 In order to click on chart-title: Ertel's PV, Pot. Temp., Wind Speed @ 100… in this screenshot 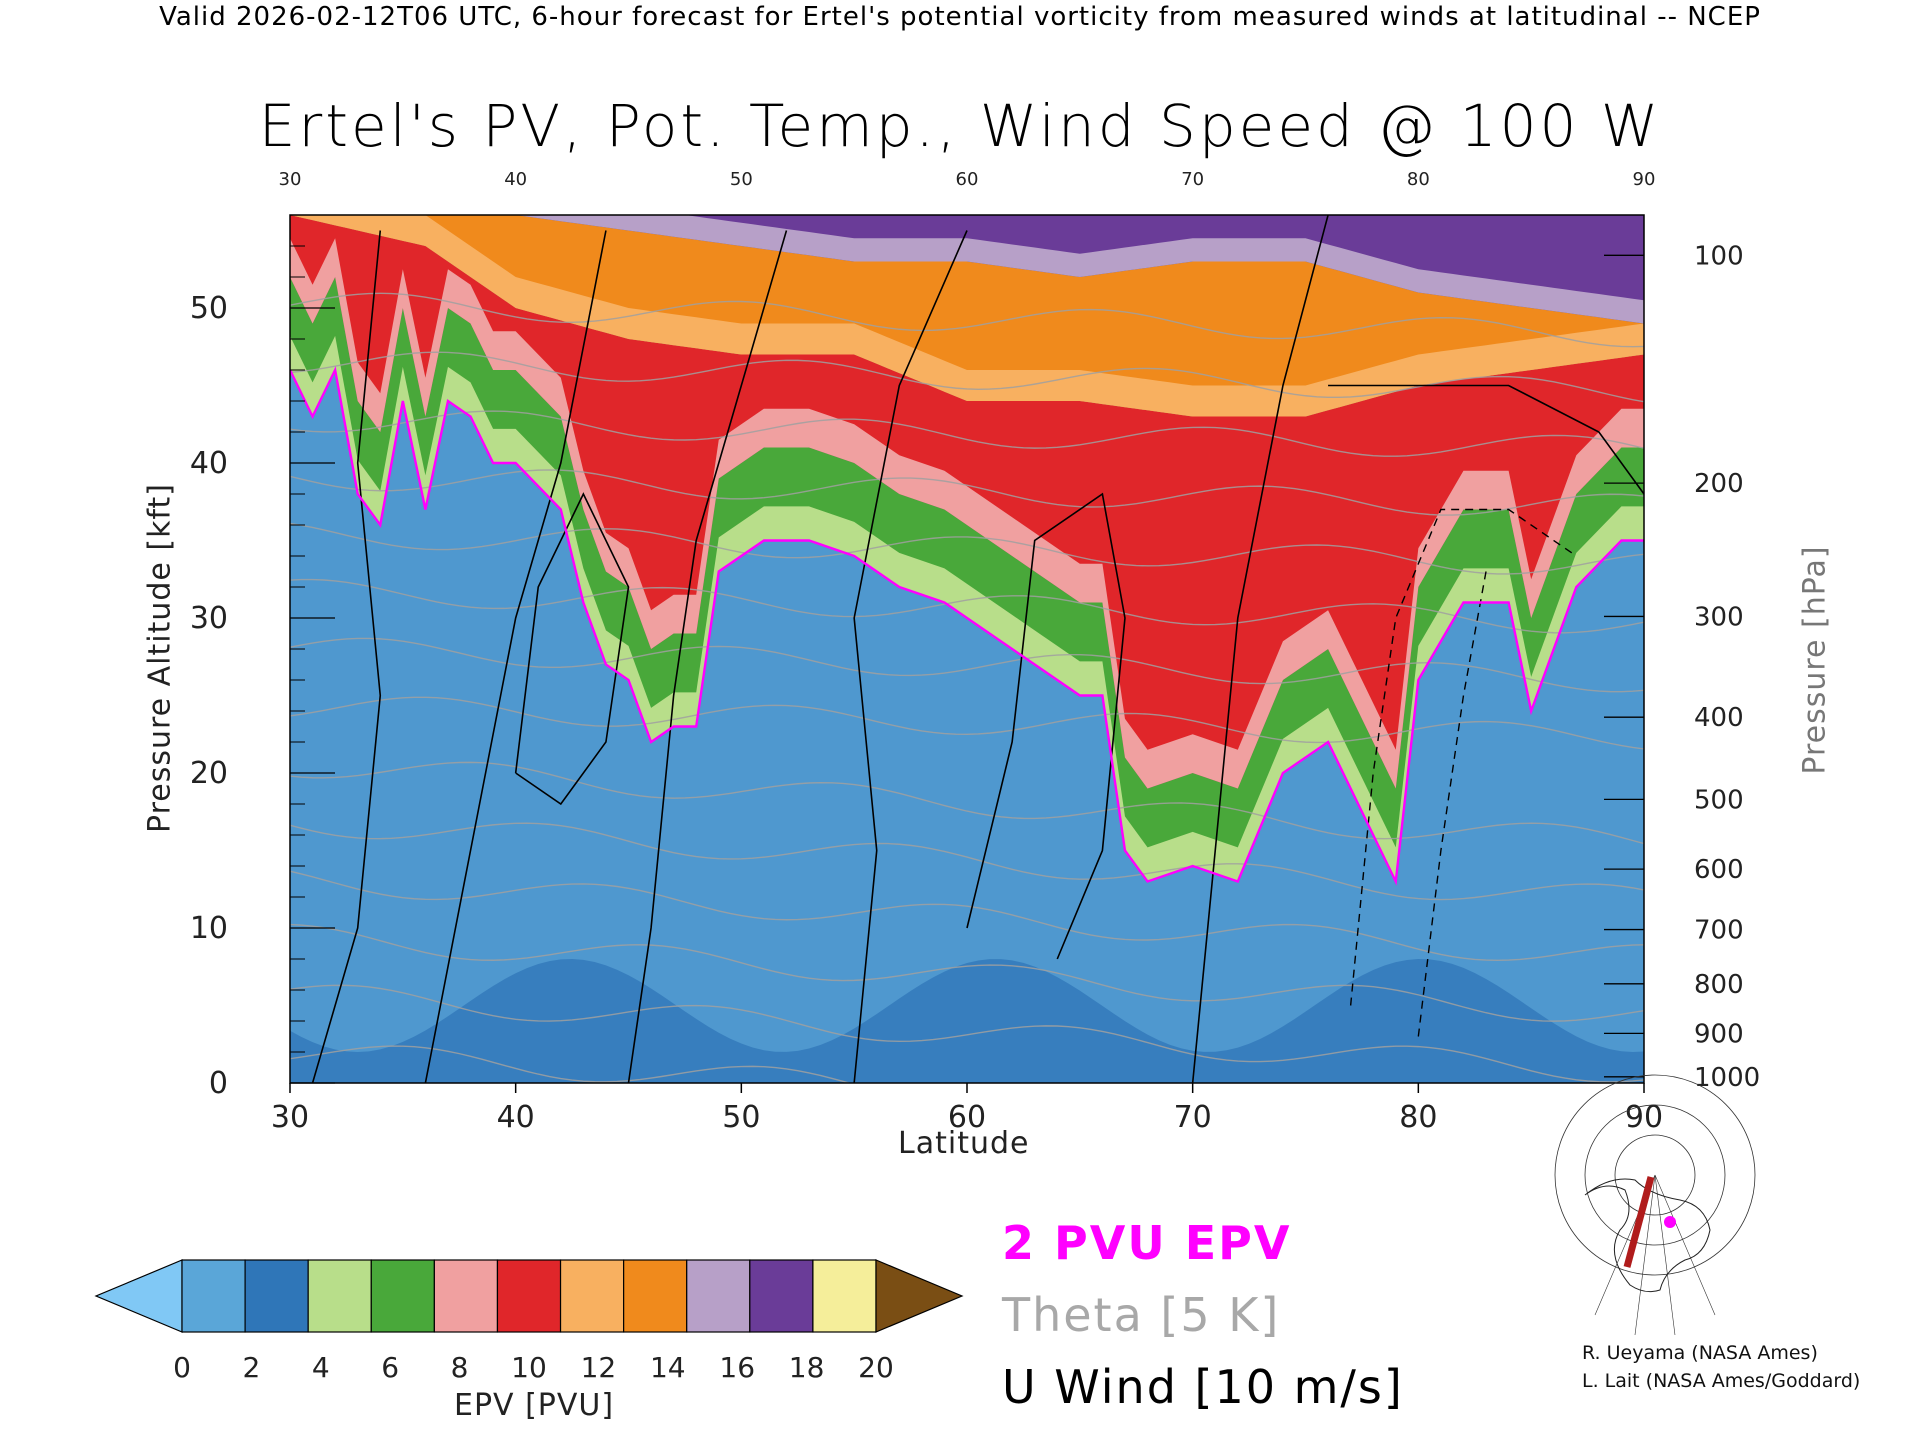, I will do `click(960, 126)`.